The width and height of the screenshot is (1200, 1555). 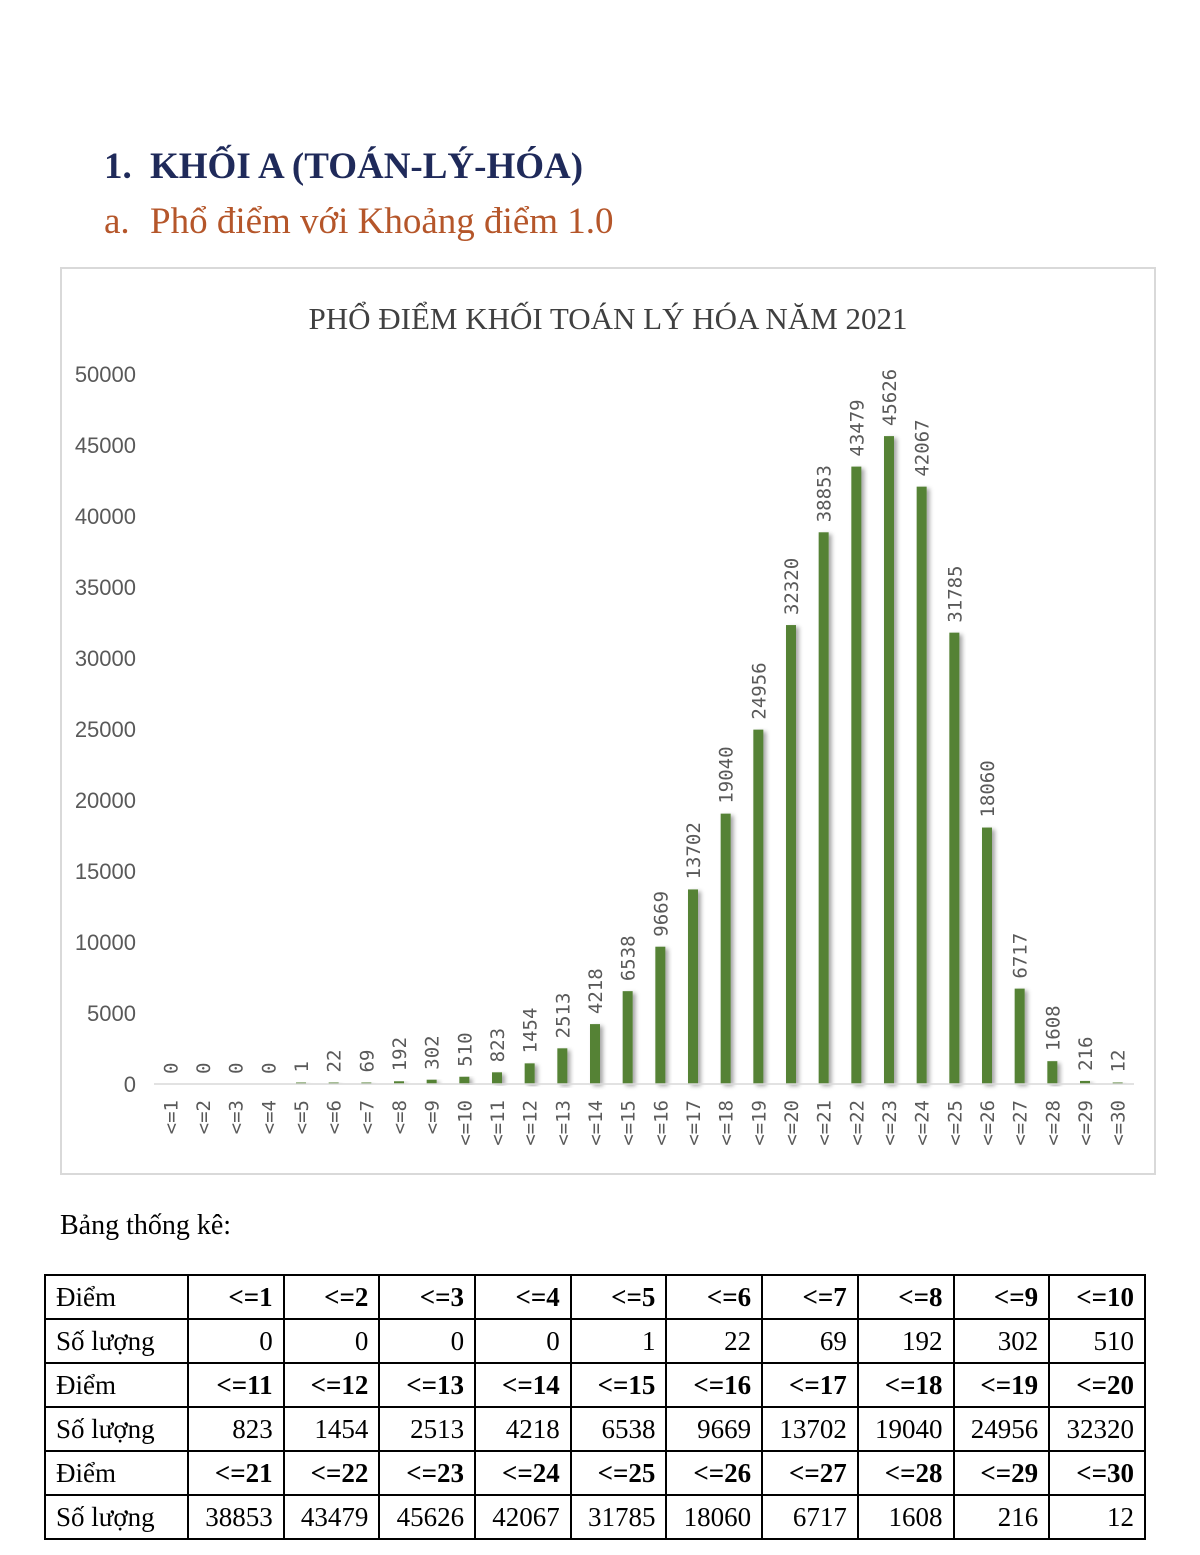 What do you see at coordinates (1001, 1429) in the screenshot?
I see `count-cell: 24956` at bounding box center [1001, 1429].